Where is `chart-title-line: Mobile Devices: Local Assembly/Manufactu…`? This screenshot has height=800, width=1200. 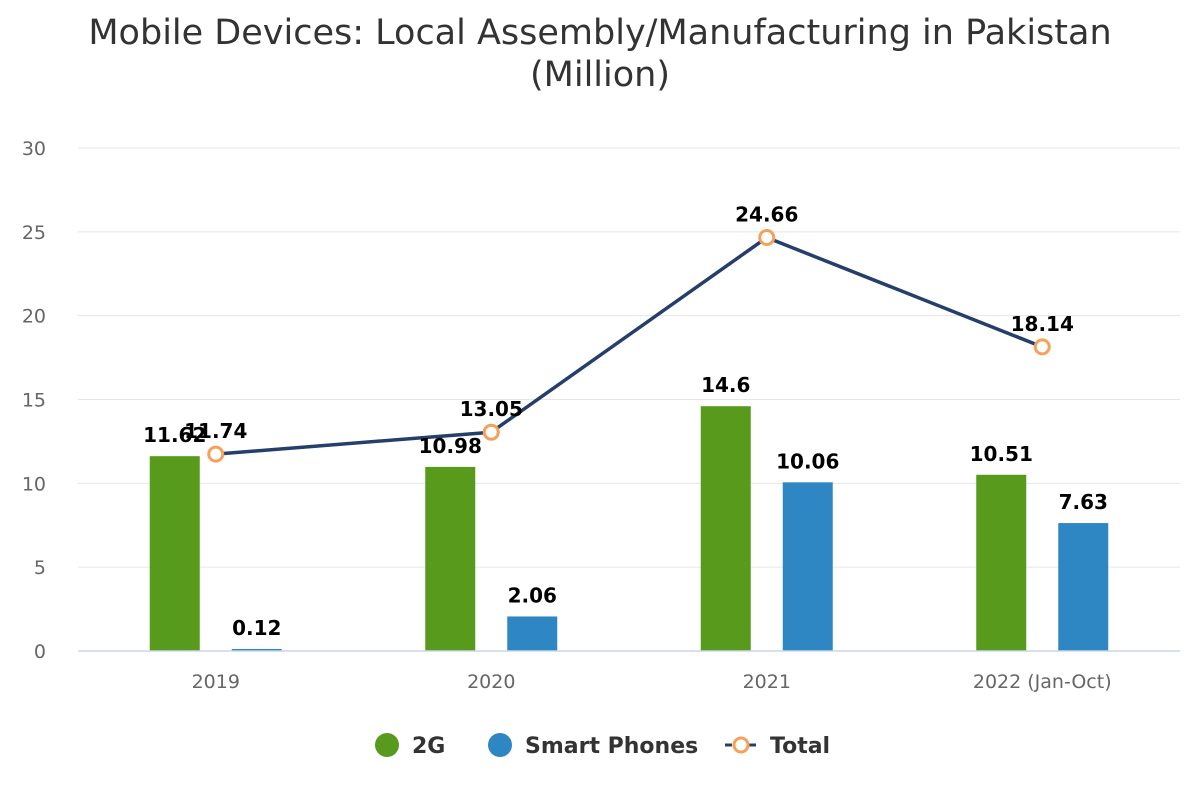 chart-title-line: Mobile Devices: Local Assembly/Manufactu… is located at coordinates (600, 33).